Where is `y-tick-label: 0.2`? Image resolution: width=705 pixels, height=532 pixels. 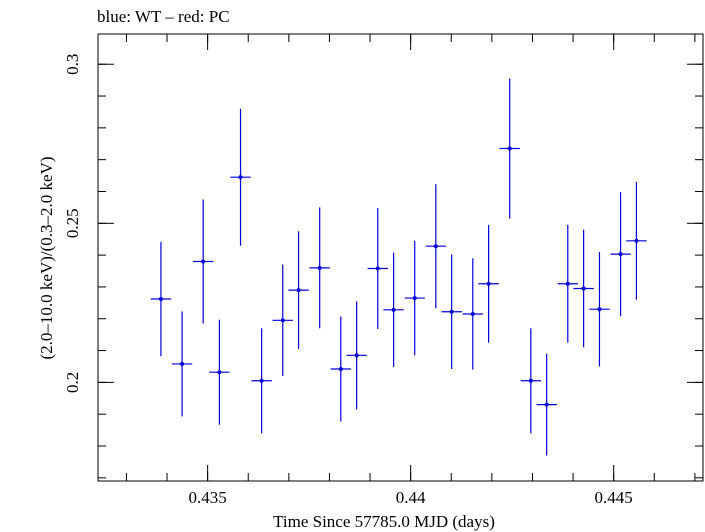
y-tick-label: 0.2 is located at coordinates (72, 382).